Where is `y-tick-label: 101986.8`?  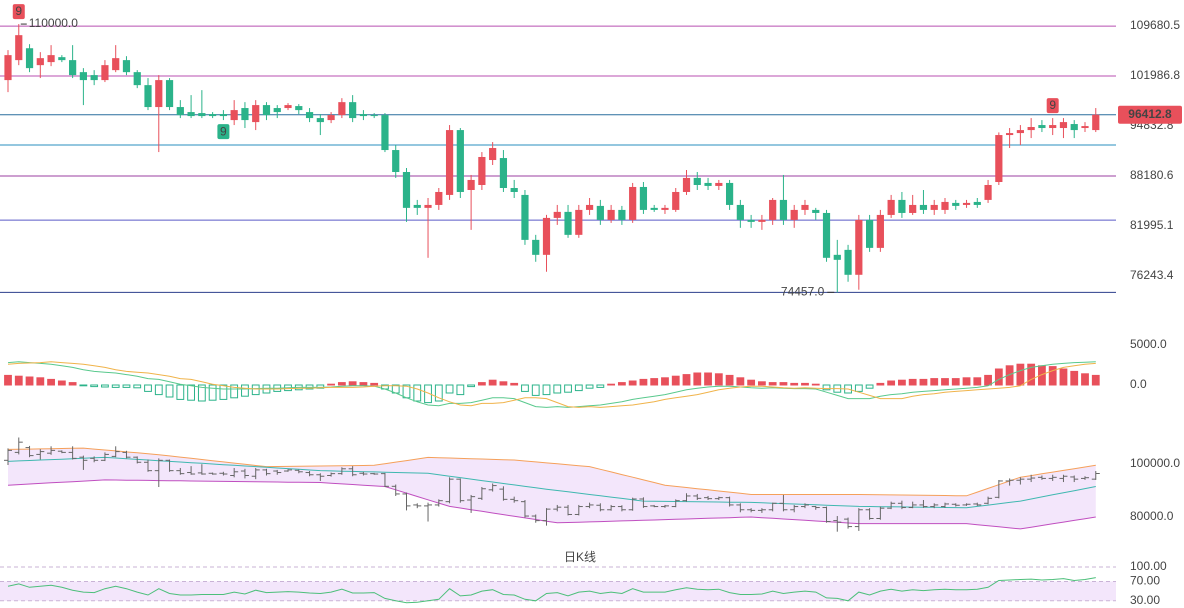 y-tick-label: 101986.8 is located at coordinates (1155, 75).